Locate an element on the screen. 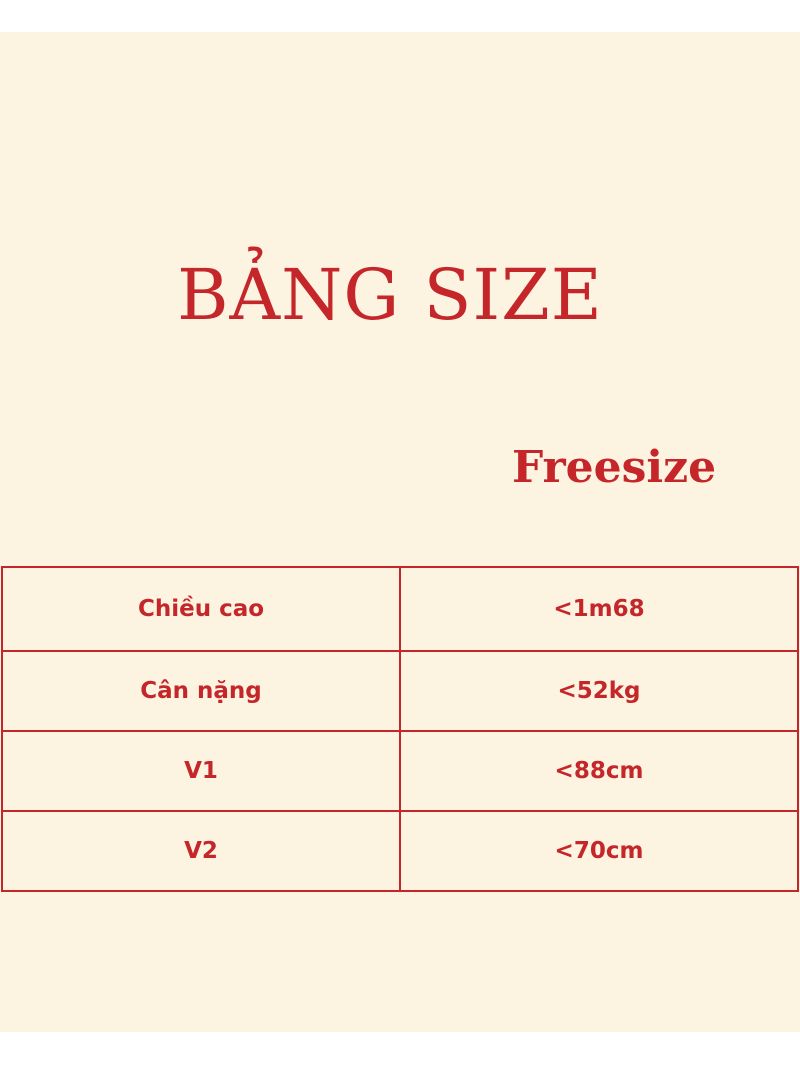 This screenshot has height=1066, width=800. table-row: V2 <70cm is located at coordinates (400, 851).